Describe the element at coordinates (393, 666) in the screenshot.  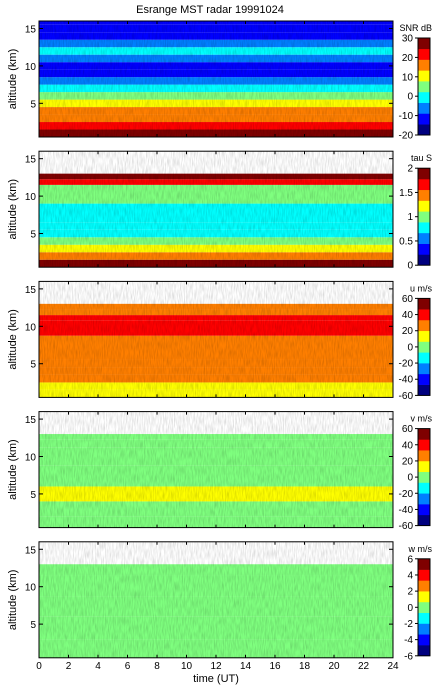
I see `x-tick-label: 24` at that location.